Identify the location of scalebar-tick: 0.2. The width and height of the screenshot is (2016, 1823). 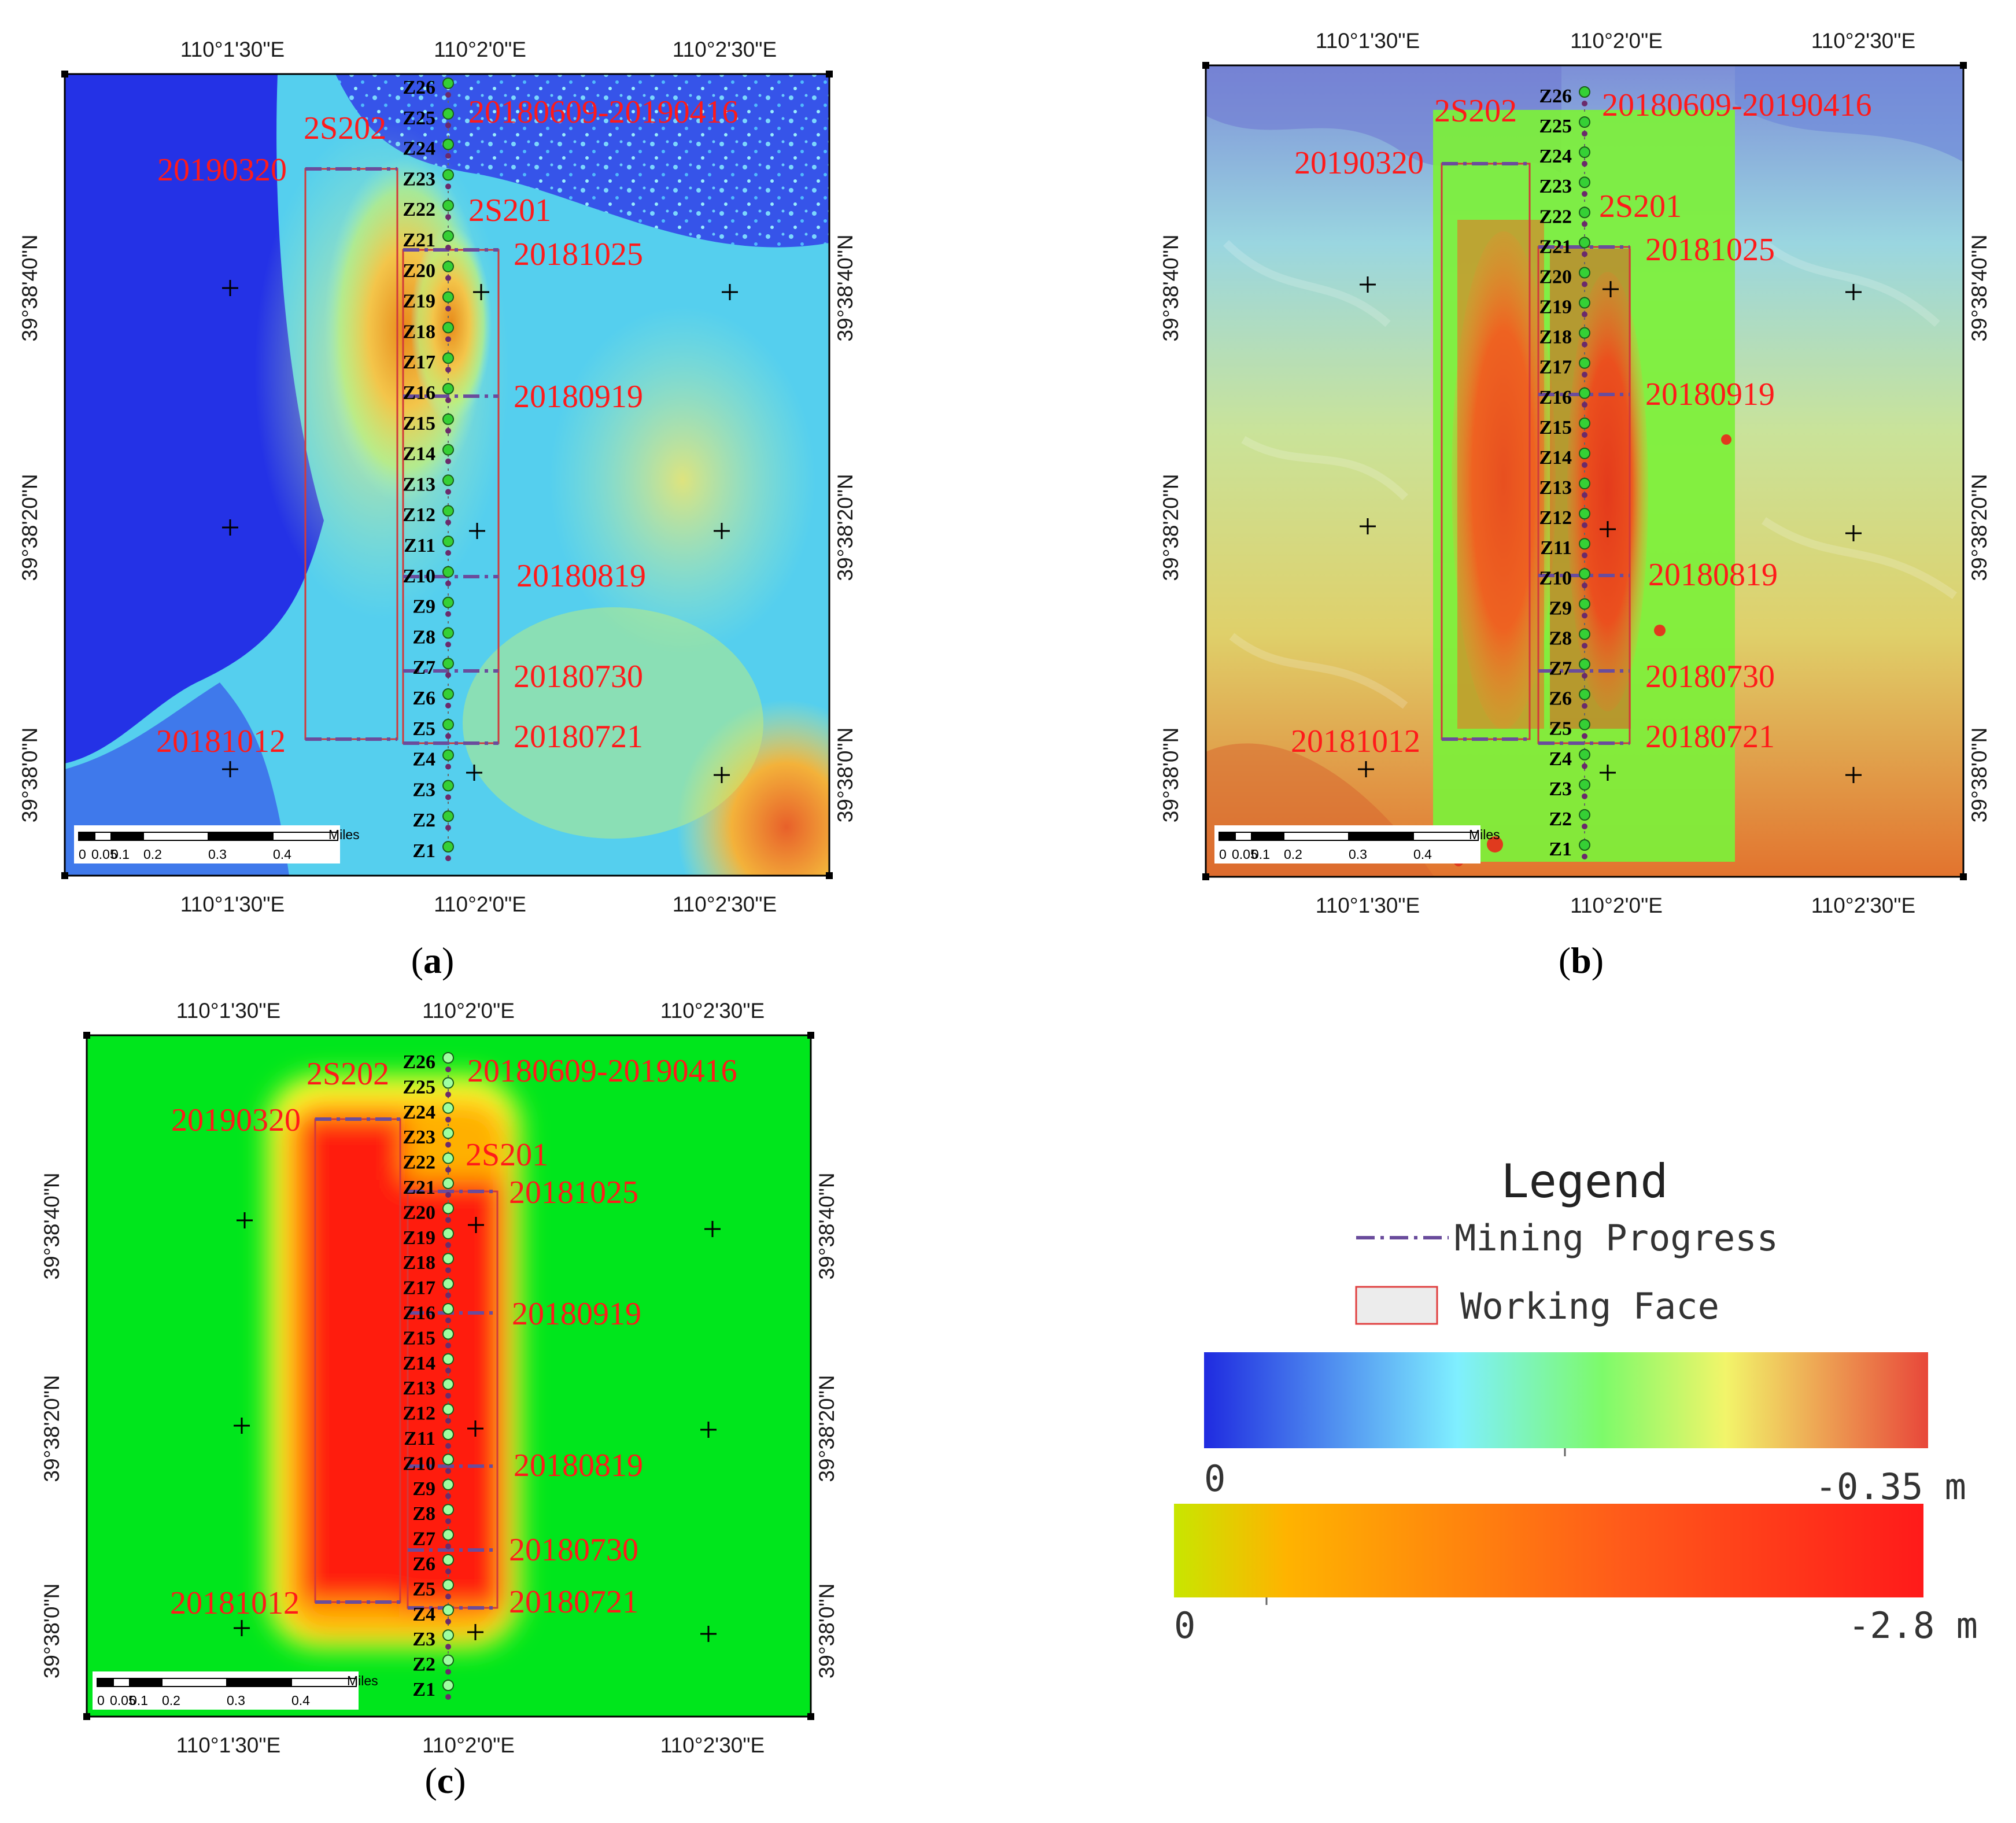
(152, 854).